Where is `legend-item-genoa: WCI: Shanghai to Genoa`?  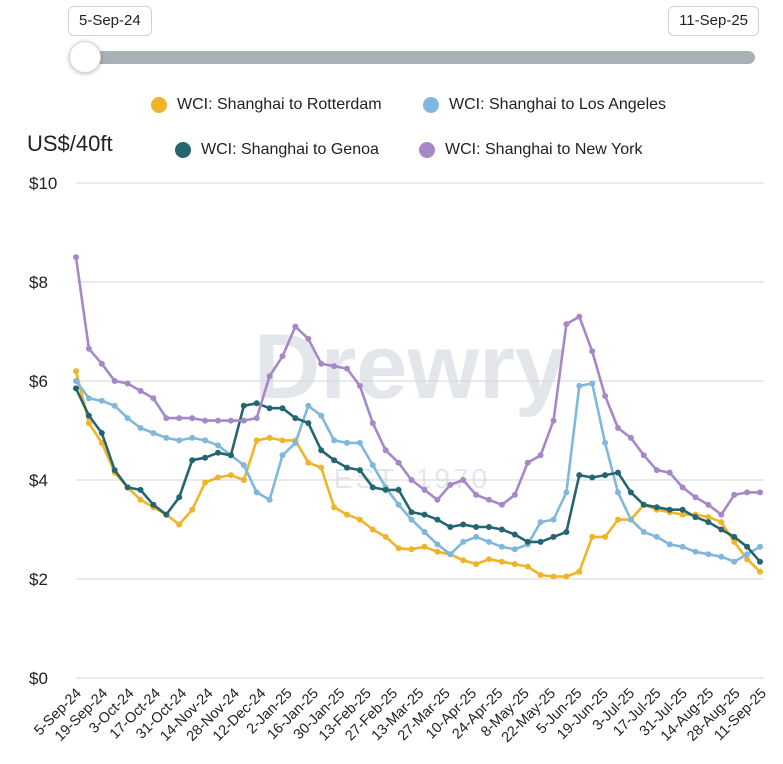 legend-item-genoa: WCI: Shanghai to Genoa is located at coordinates (277, 150).